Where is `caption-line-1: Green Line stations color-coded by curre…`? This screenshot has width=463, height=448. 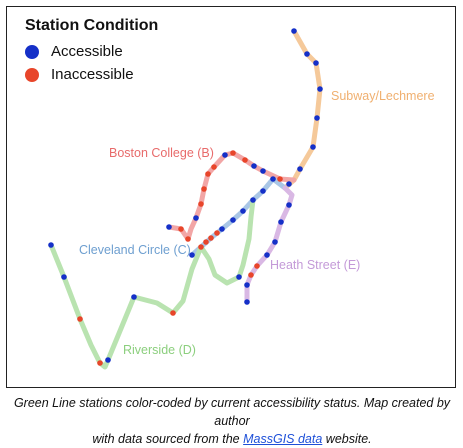 caption-line-1: Green Line stations color-coded by curre… is located at coordinates (232, 412).